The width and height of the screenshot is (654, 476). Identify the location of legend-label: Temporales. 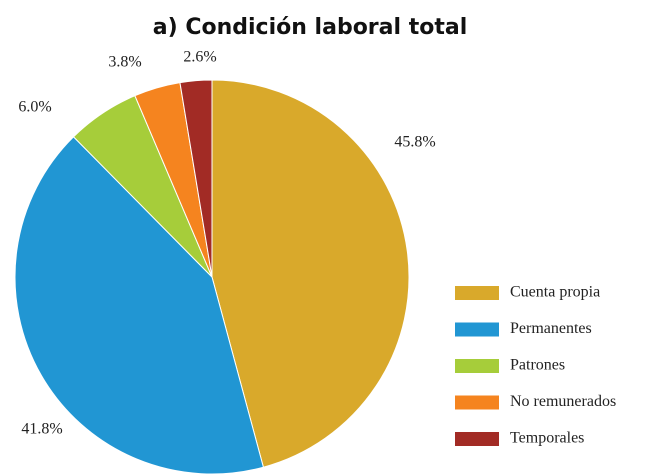
(547, 438).